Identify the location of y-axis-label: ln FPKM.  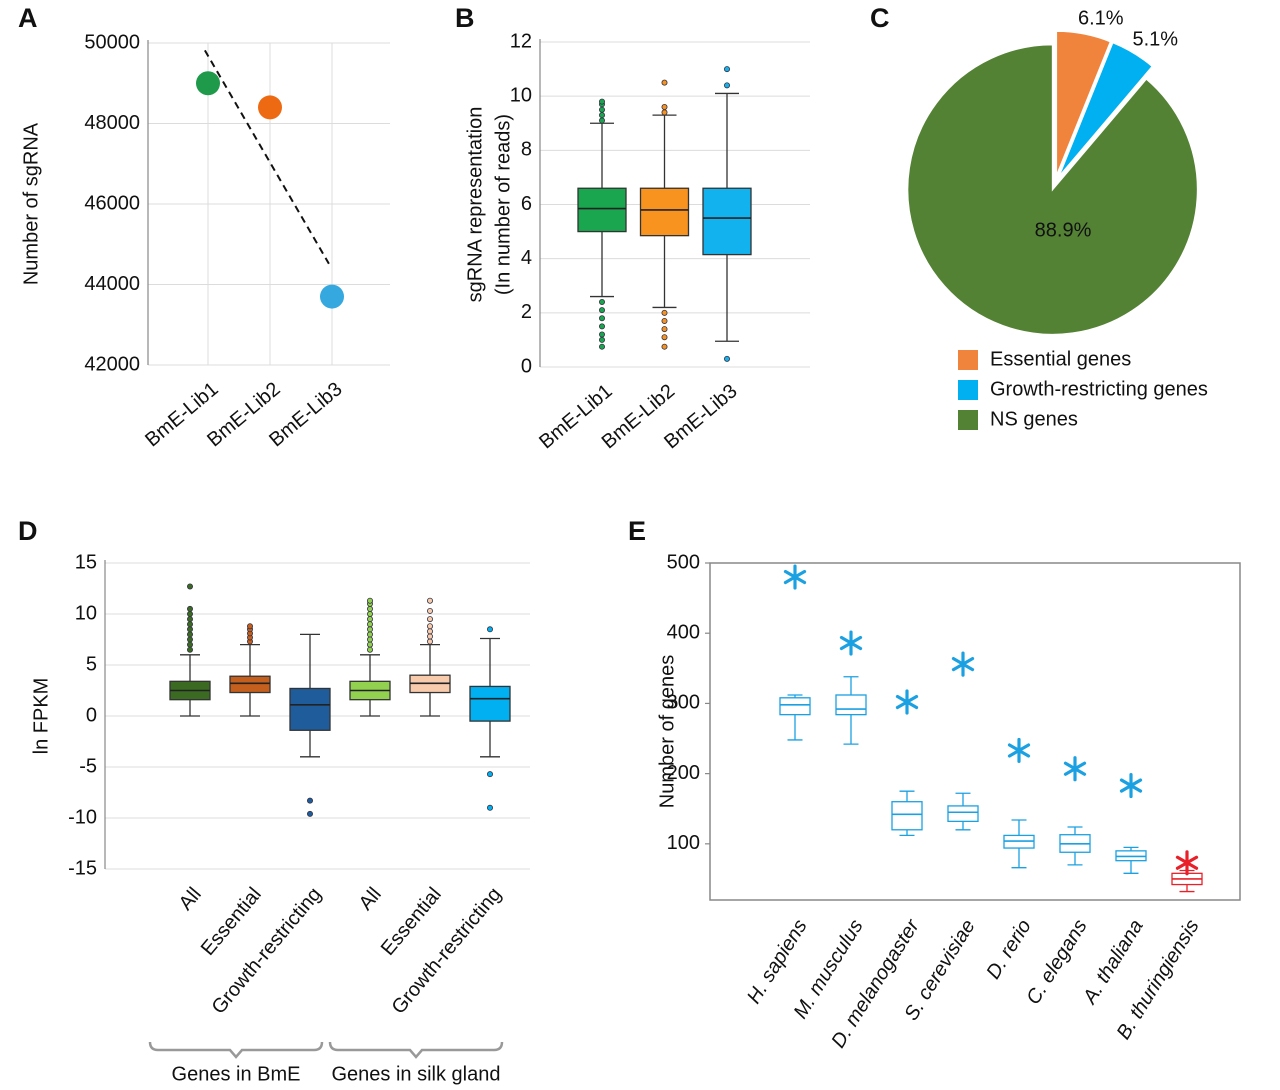
(41, 716).